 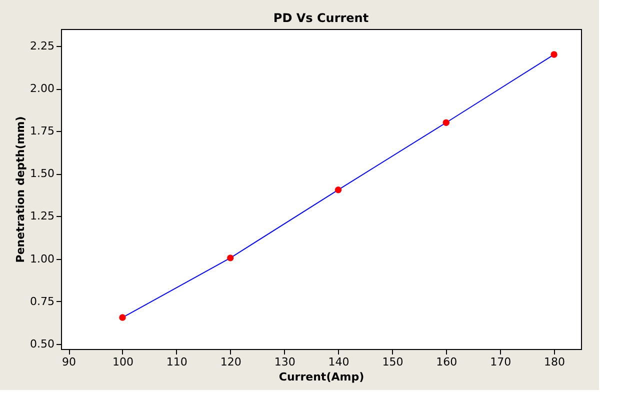 What do you see at coordinates (285, 362) in the screenshot?
I see `x-tick-label: 130` at bounding box center [285, 362].